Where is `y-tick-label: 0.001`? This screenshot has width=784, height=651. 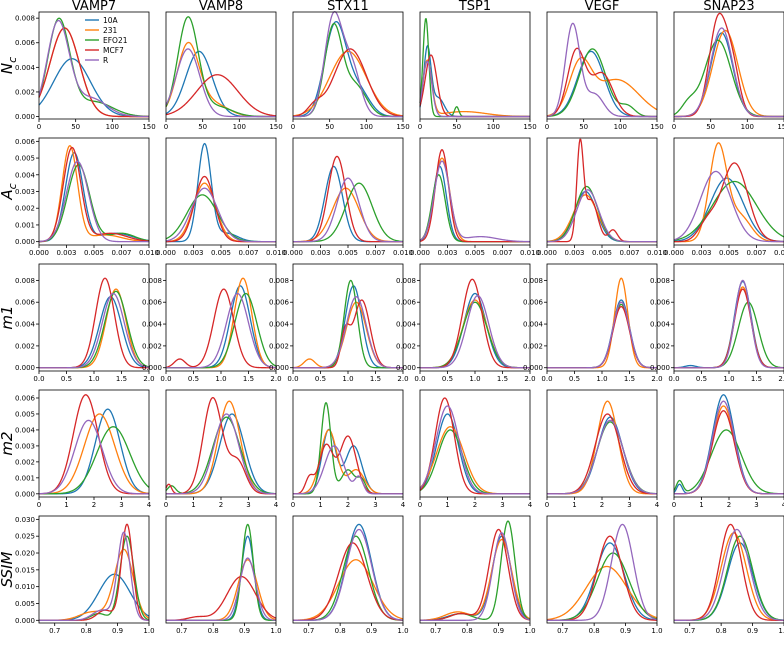
y-tick-label: 0.001 is located at coordinates (25, 478).